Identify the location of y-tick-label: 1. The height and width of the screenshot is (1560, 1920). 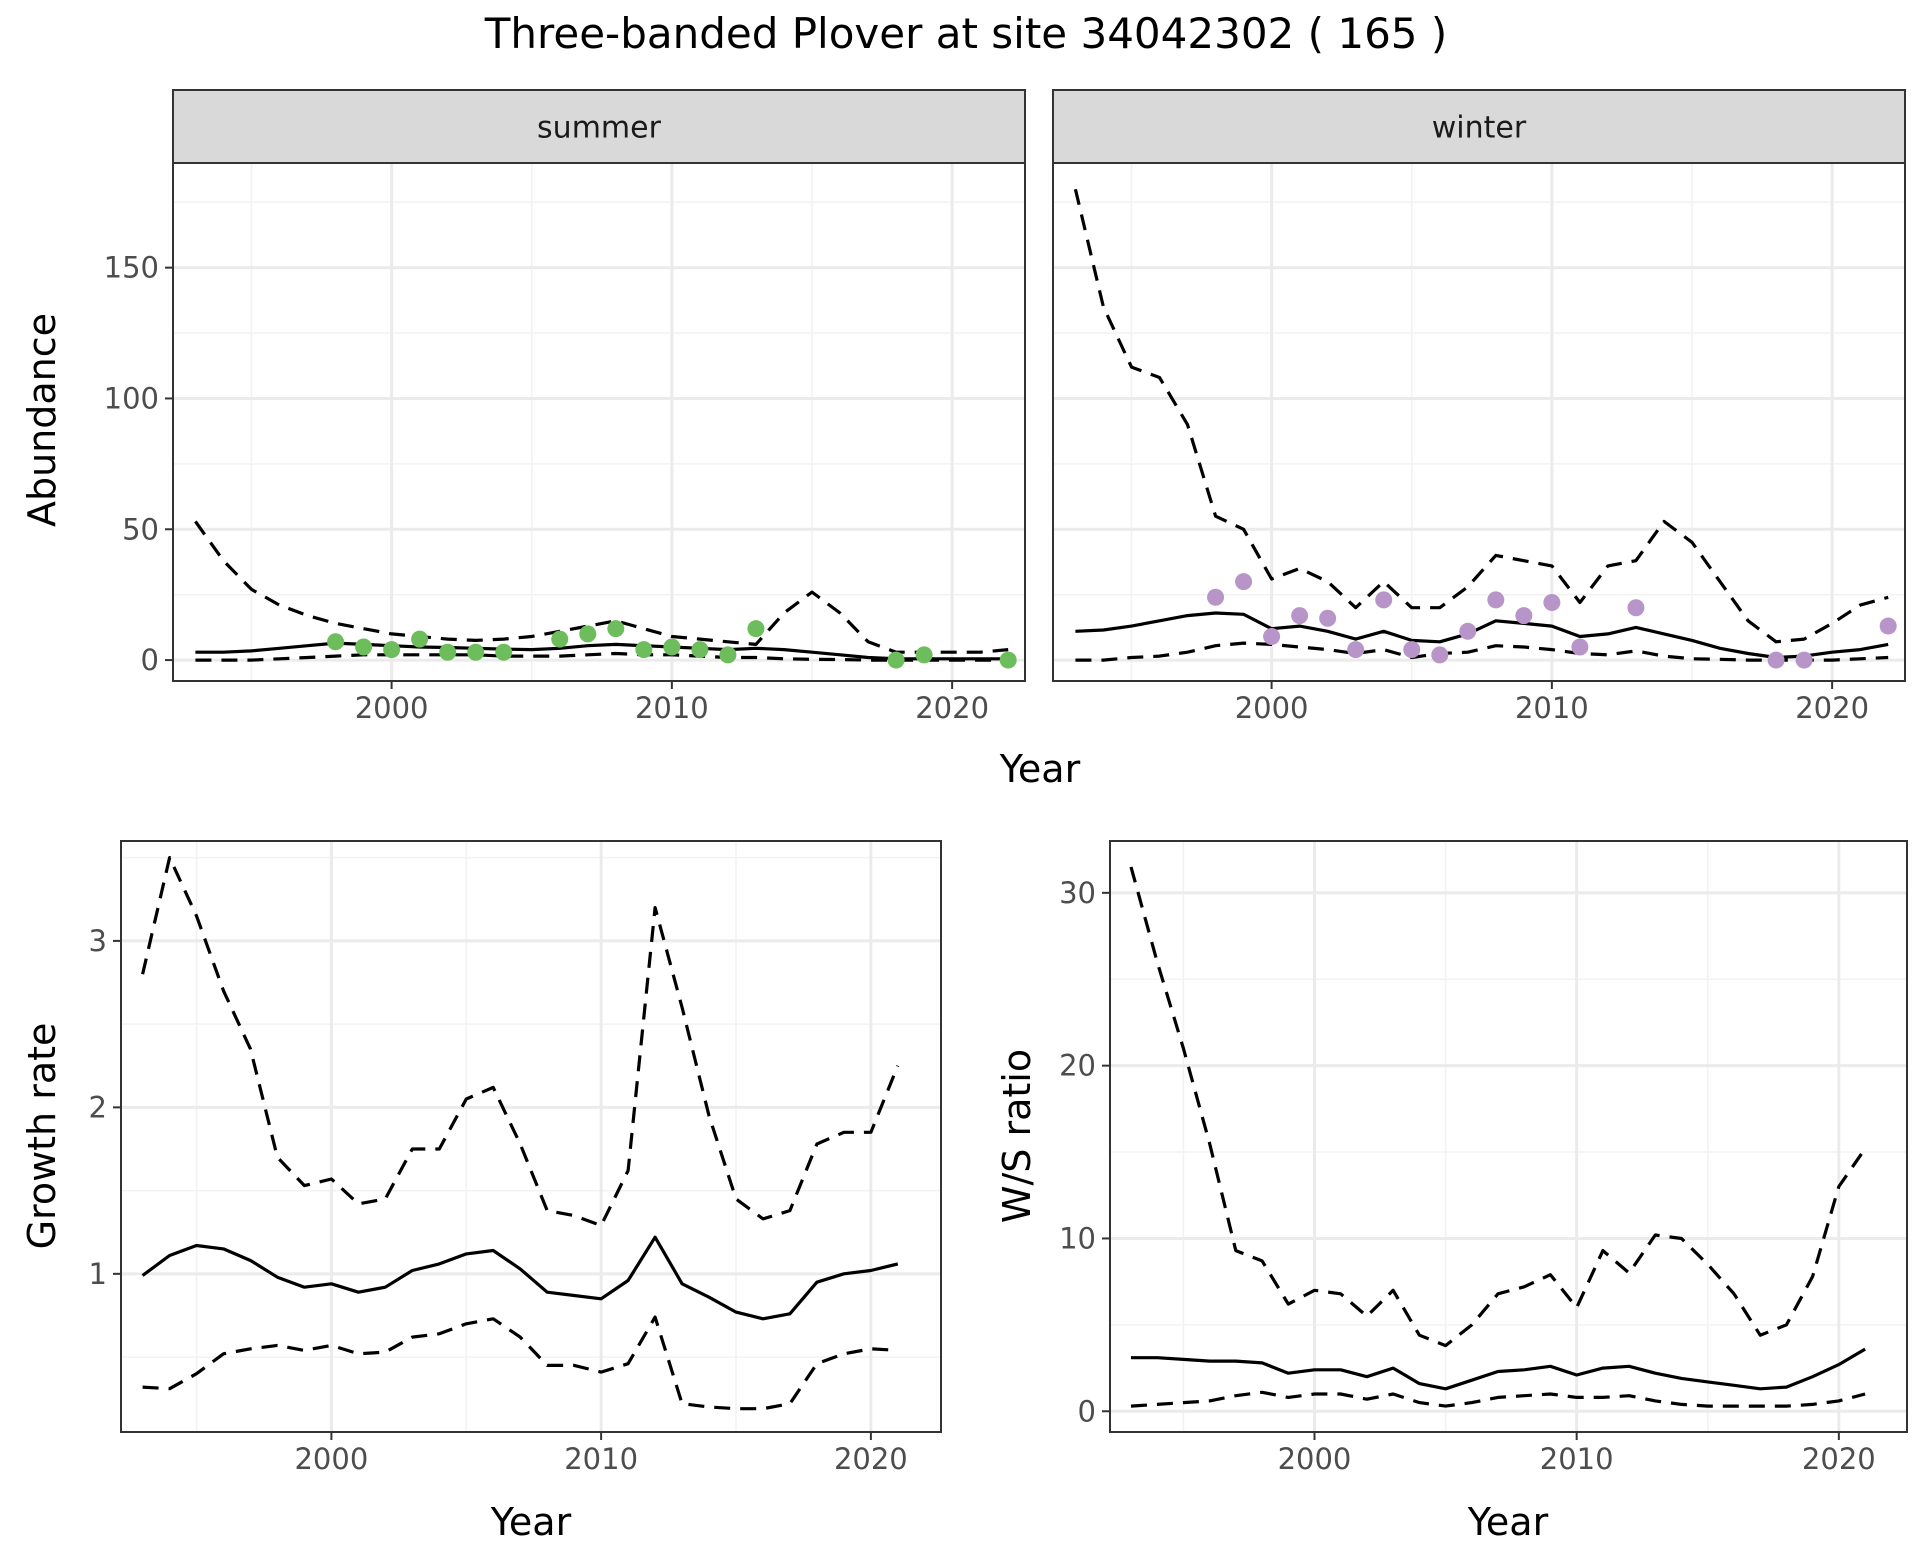
(98, 1274).